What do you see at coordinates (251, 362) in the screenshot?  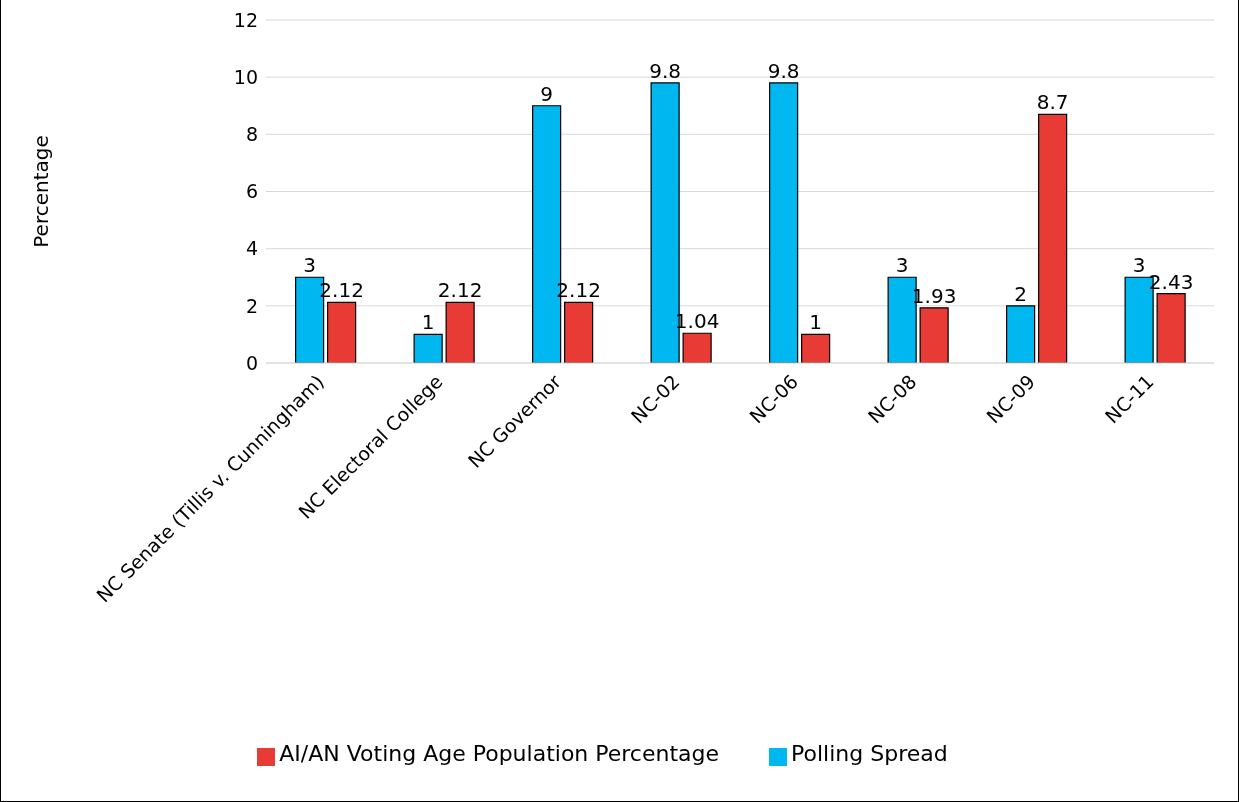 I see `y-tick-label: 0` at bounding box center [251, 362].